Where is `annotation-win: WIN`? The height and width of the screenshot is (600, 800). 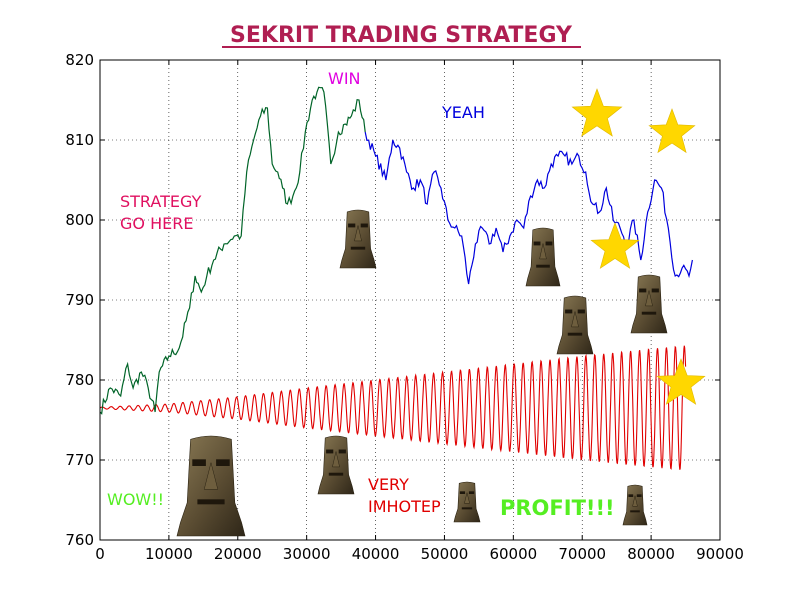
annotation-win: WIN is located at coordinates (344, 78).